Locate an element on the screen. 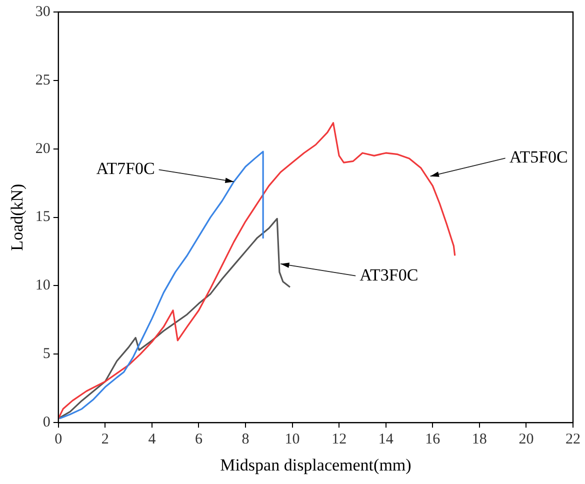 This screenshot has width=585, height=484. x-tick-label: 18 is located at coordinates (479, 440).